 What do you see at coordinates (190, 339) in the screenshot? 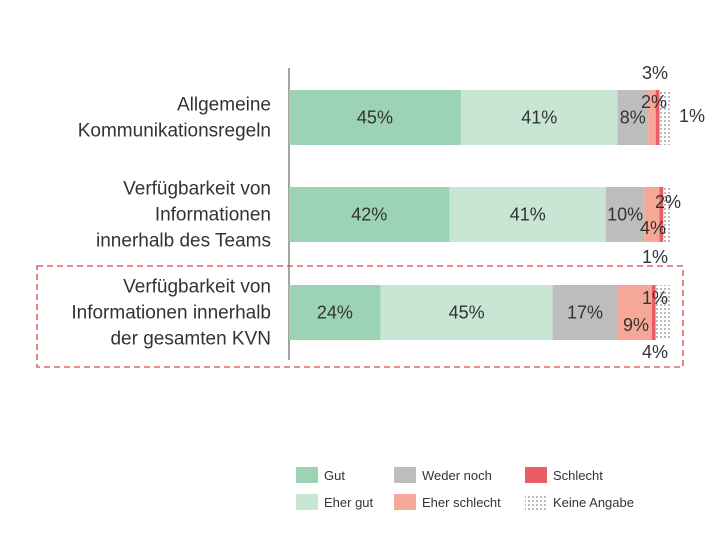
I see `category-label: der gesamten KVN` at bounding box center [190, 339].